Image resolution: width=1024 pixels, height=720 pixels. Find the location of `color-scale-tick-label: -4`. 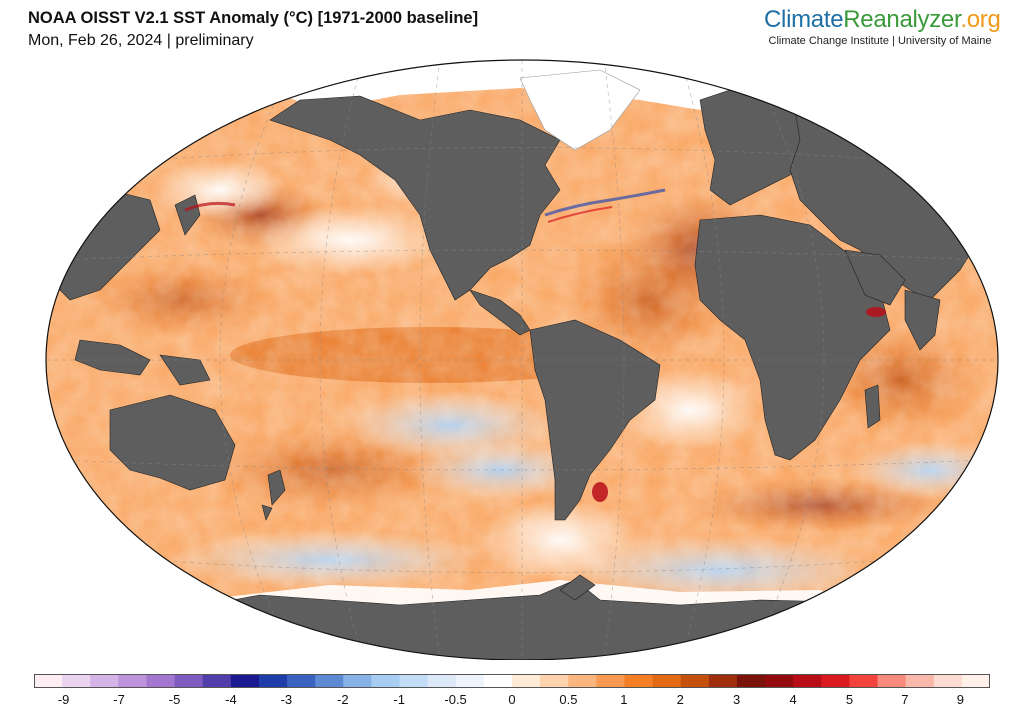

color-scale-tick-label: -4 is located at coordinates (231, 699).